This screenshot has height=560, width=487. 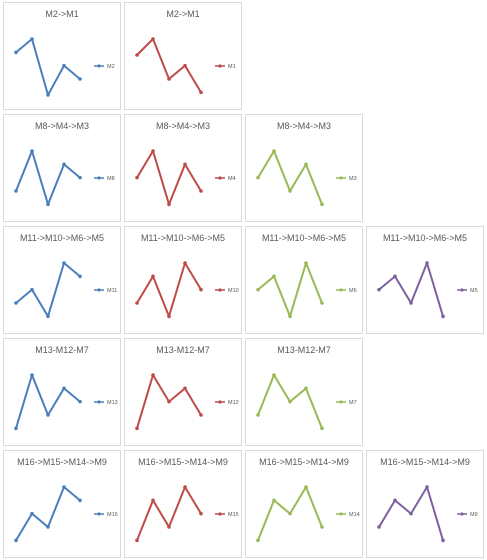 What do you see at coordinates (48, 513) in the screenshot?
I see `series-line-m16` at bounding box center [48, 513].